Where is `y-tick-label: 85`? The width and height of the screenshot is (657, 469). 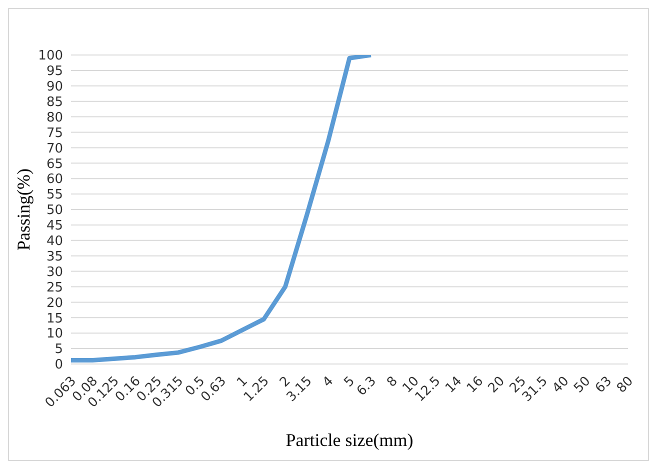
y-tick-label: 85 is located at coordinates (54, 102).